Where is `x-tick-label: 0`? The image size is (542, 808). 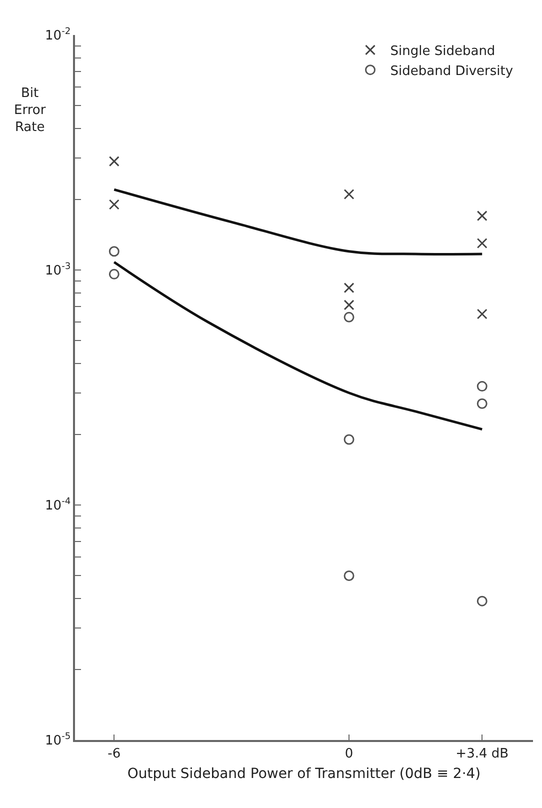
x-tick-label: 0 is located at coordinates (349, 754).